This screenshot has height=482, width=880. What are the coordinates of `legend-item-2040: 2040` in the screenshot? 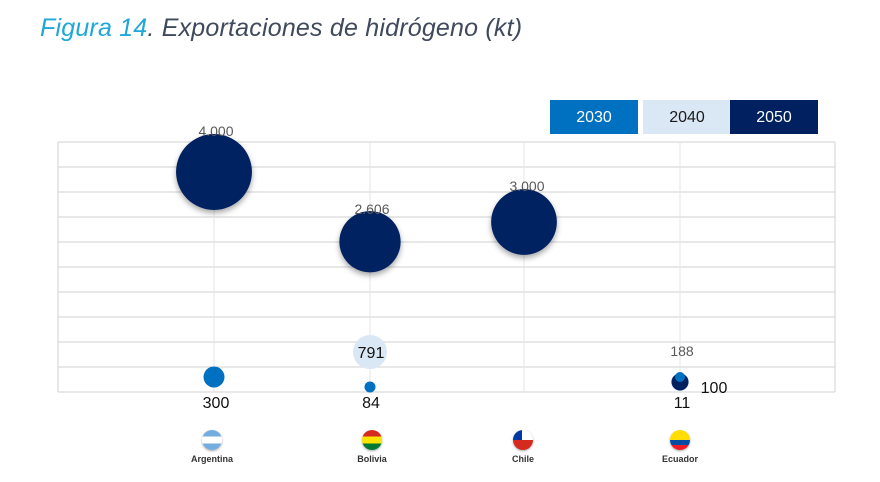 It's located at (687, 117).